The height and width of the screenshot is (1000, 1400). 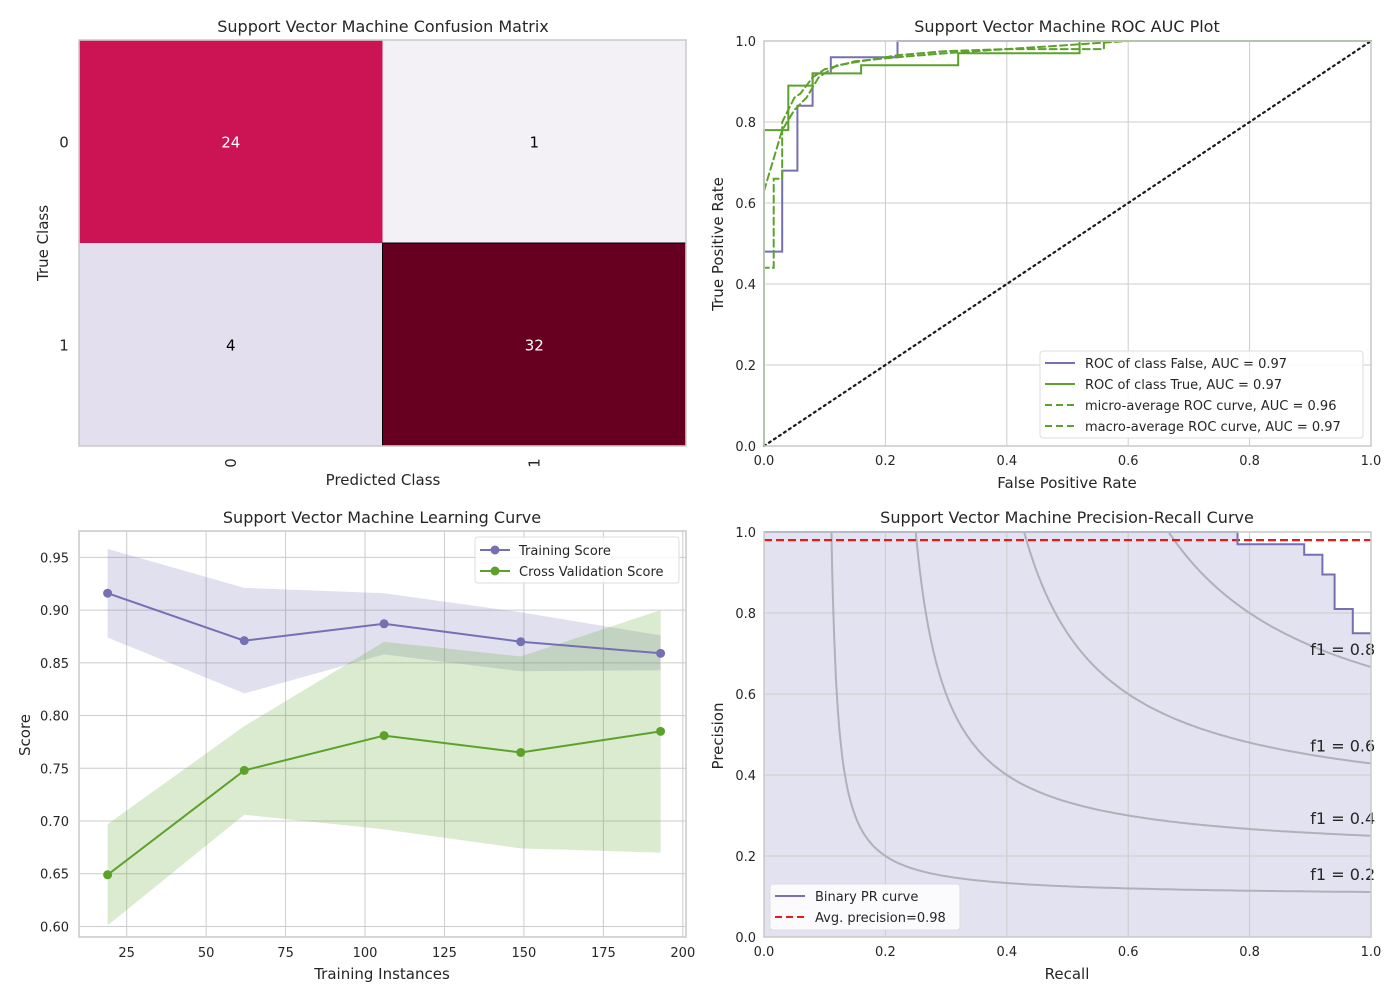 What do you see at coordinates (564, 551) in the screenshot?
I see `legend-label: Training Score` at bounding box center [564, 551].